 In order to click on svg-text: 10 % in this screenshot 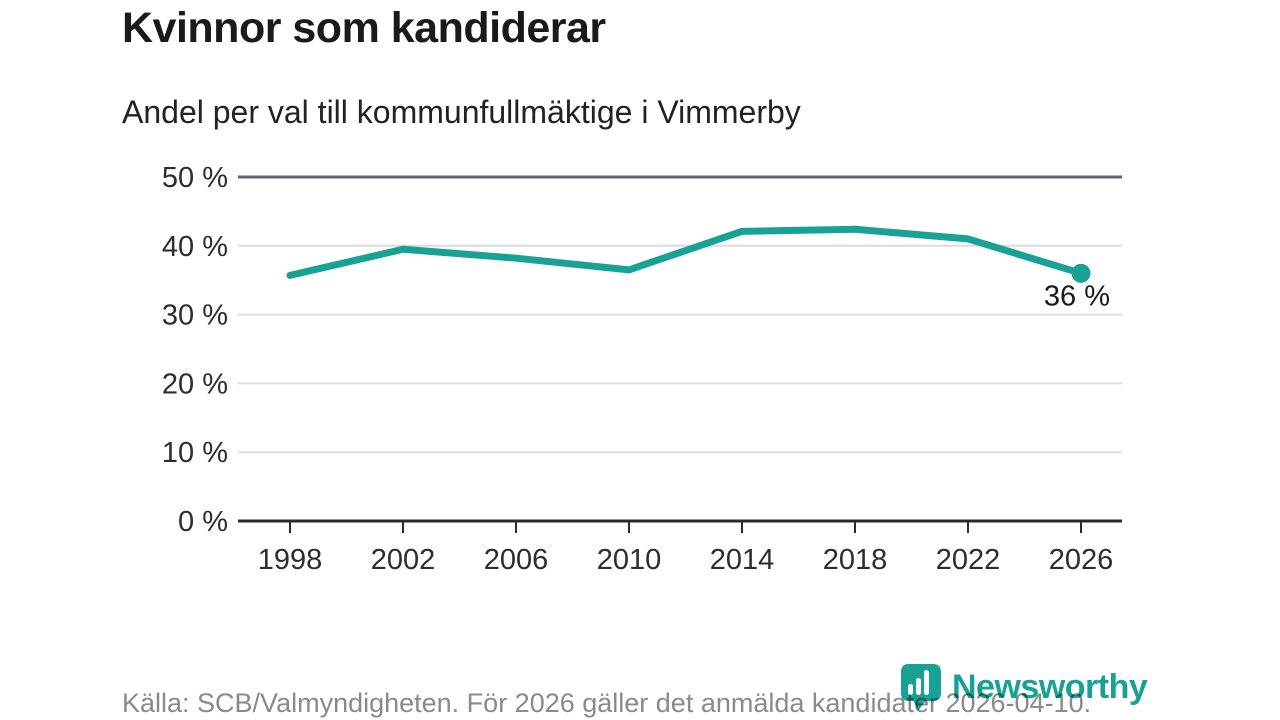, I will do `click(195, 453)`.